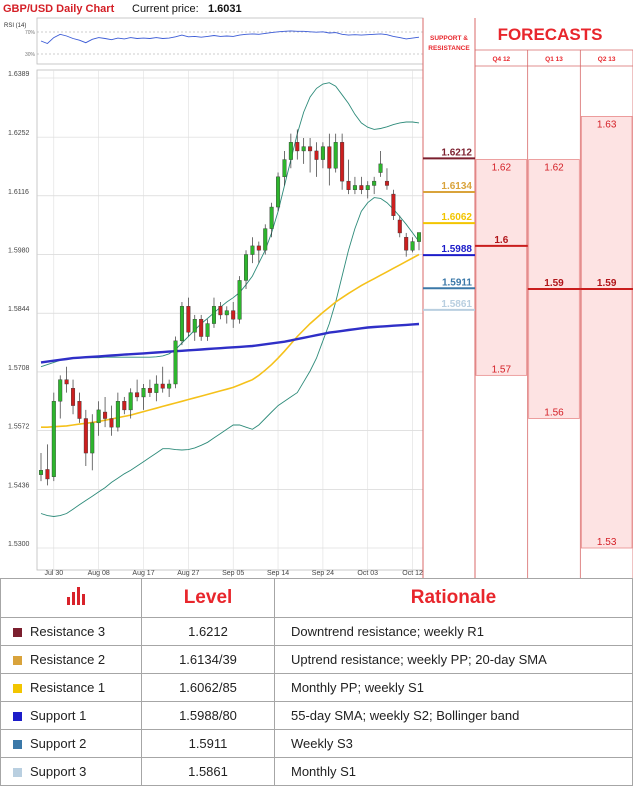 The image size is (633, 786). What do you see at coordinates (606, 332) in the screenshot?
I see `forecast-range-band` at bounding box center [606, 332].